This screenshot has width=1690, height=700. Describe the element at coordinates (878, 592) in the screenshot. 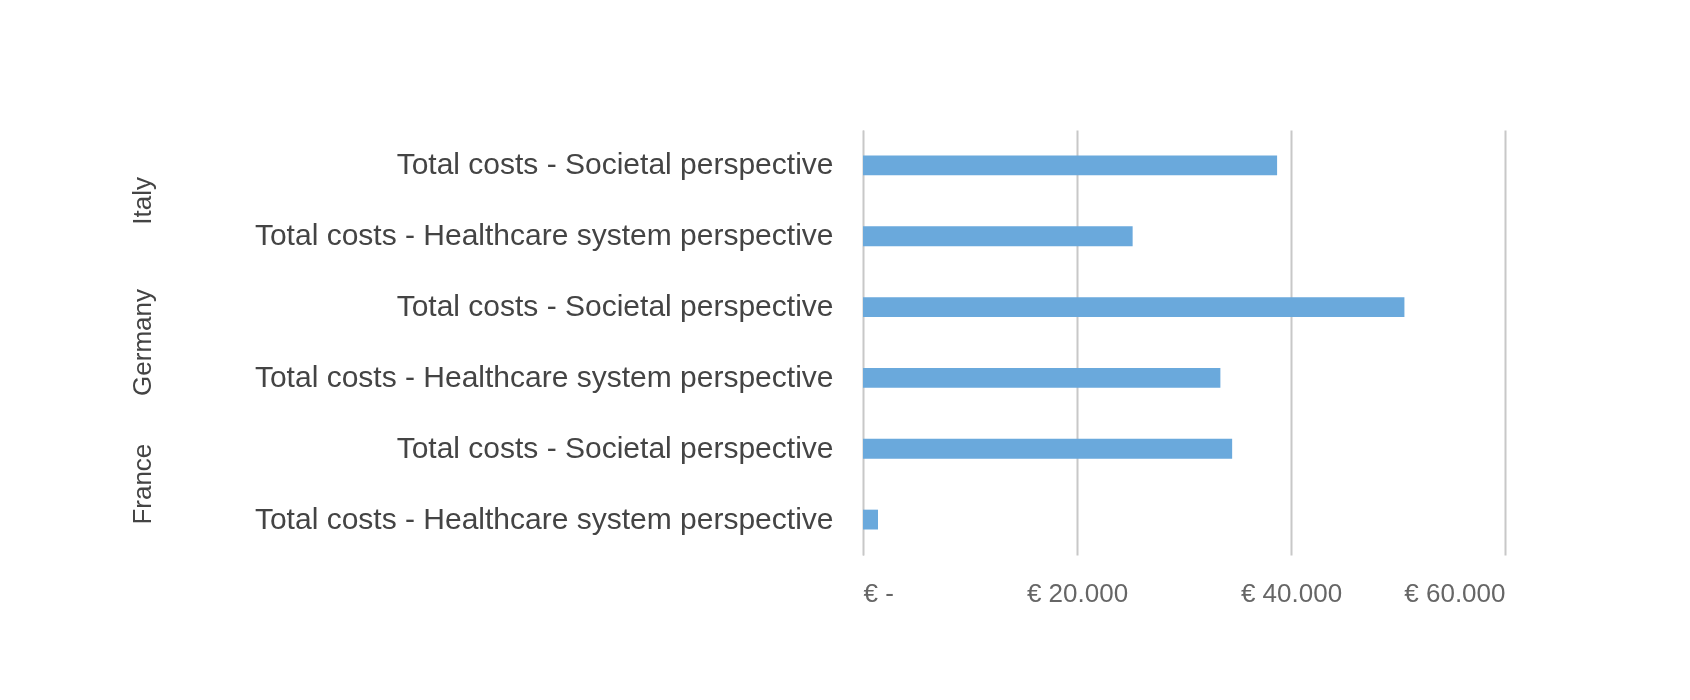

I see `x-tick-label: € -` at that location.